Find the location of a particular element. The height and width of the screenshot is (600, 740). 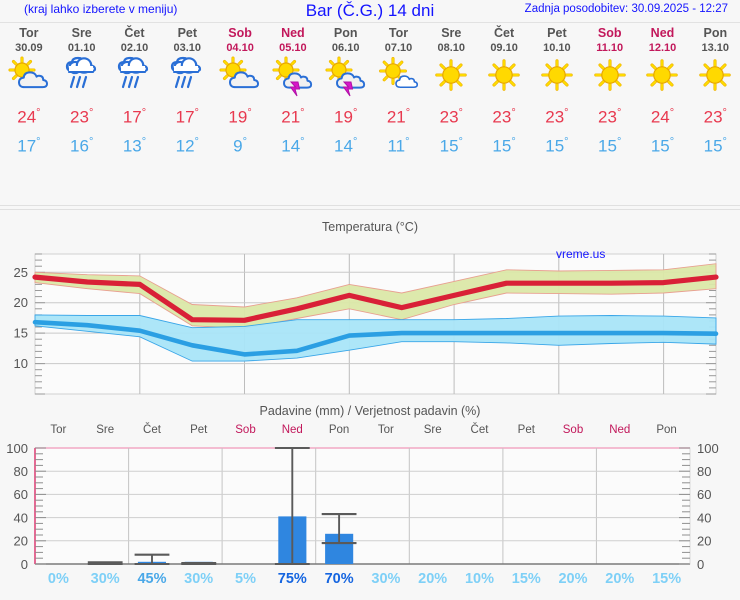

day-date: 05.10 is located at coordinates (293, 48).